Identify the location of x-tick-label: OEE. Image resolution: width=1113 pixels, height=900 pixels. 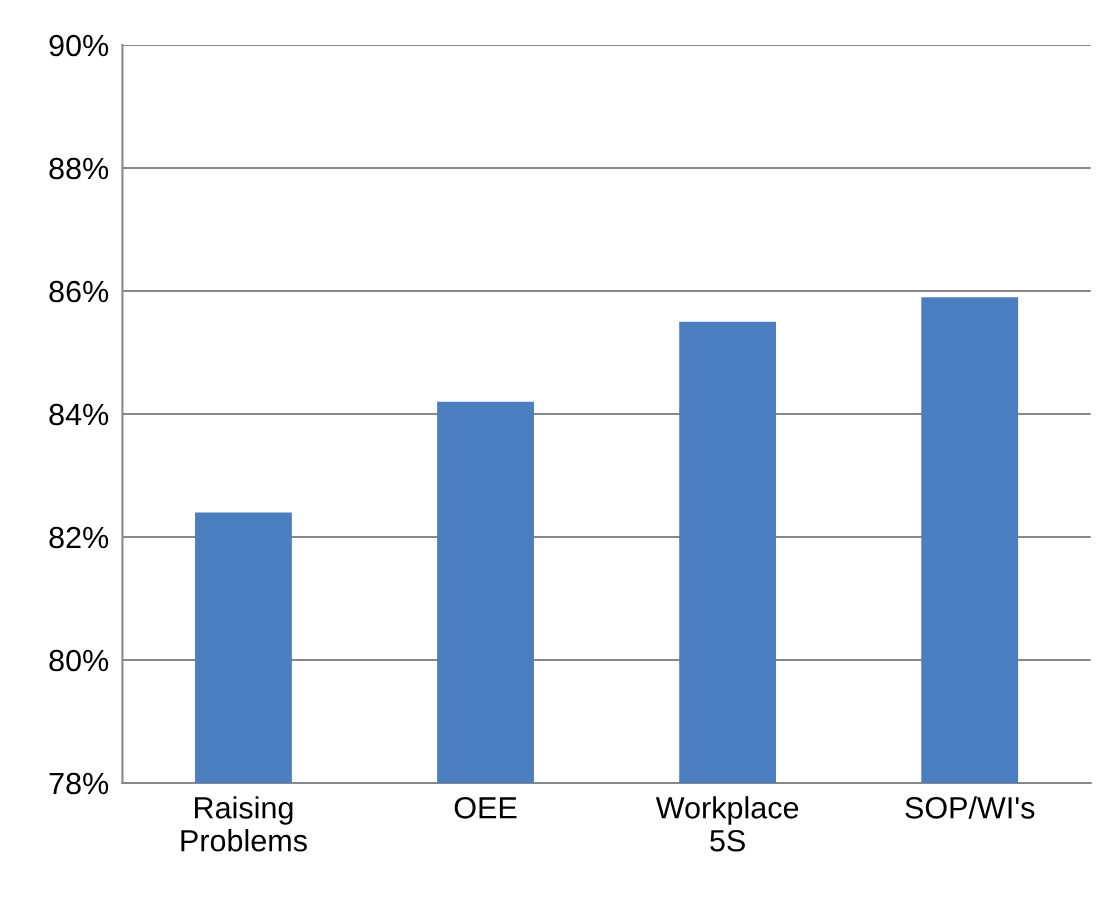
(485, 808).